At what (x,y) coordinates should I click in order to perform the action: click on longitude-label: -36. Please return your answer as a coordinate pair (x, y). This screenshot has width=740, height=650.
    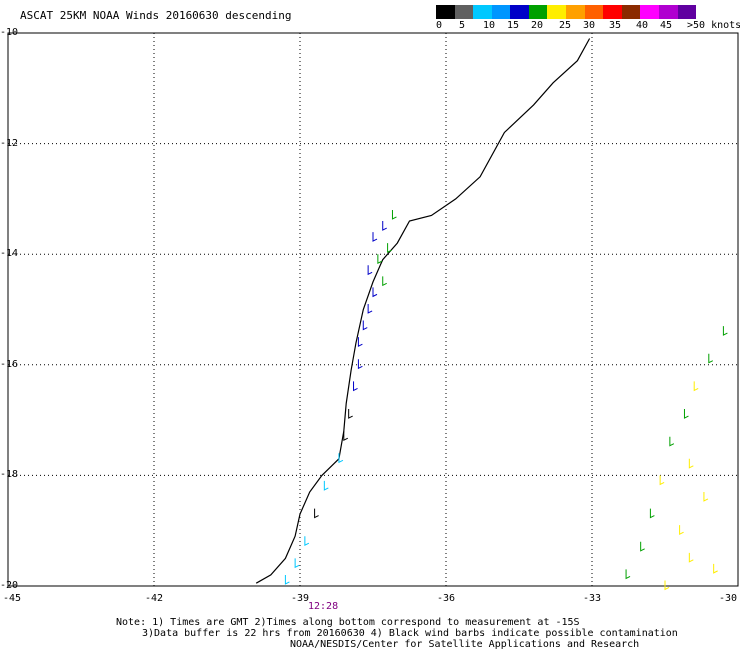
    Looking at the image, I should click on (446, 598).